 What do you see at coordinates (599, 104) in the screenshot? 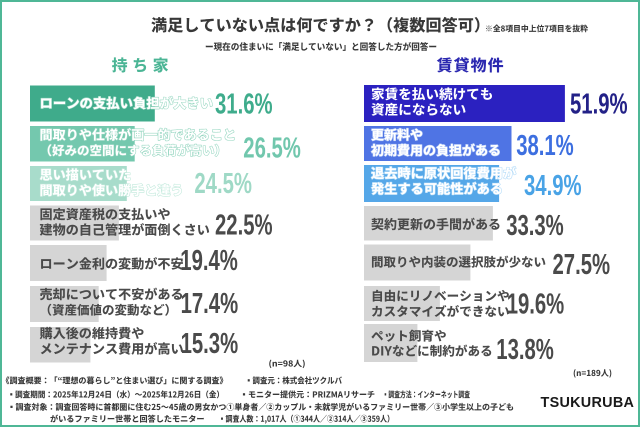
I see `svg-text: 51.9%` at bounding box center [599, 104].